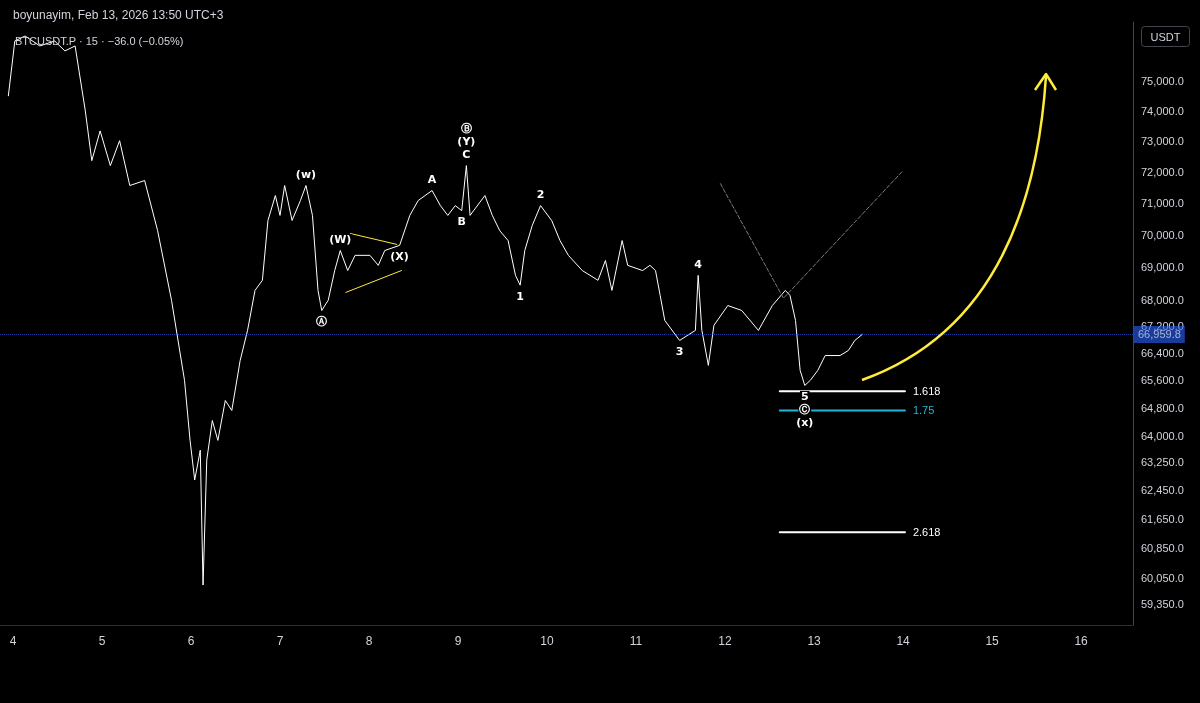 The width and height of the screenshot is (1200, 703). I want to click on y-tick-label: 60,850.0, so click(1162, 548).